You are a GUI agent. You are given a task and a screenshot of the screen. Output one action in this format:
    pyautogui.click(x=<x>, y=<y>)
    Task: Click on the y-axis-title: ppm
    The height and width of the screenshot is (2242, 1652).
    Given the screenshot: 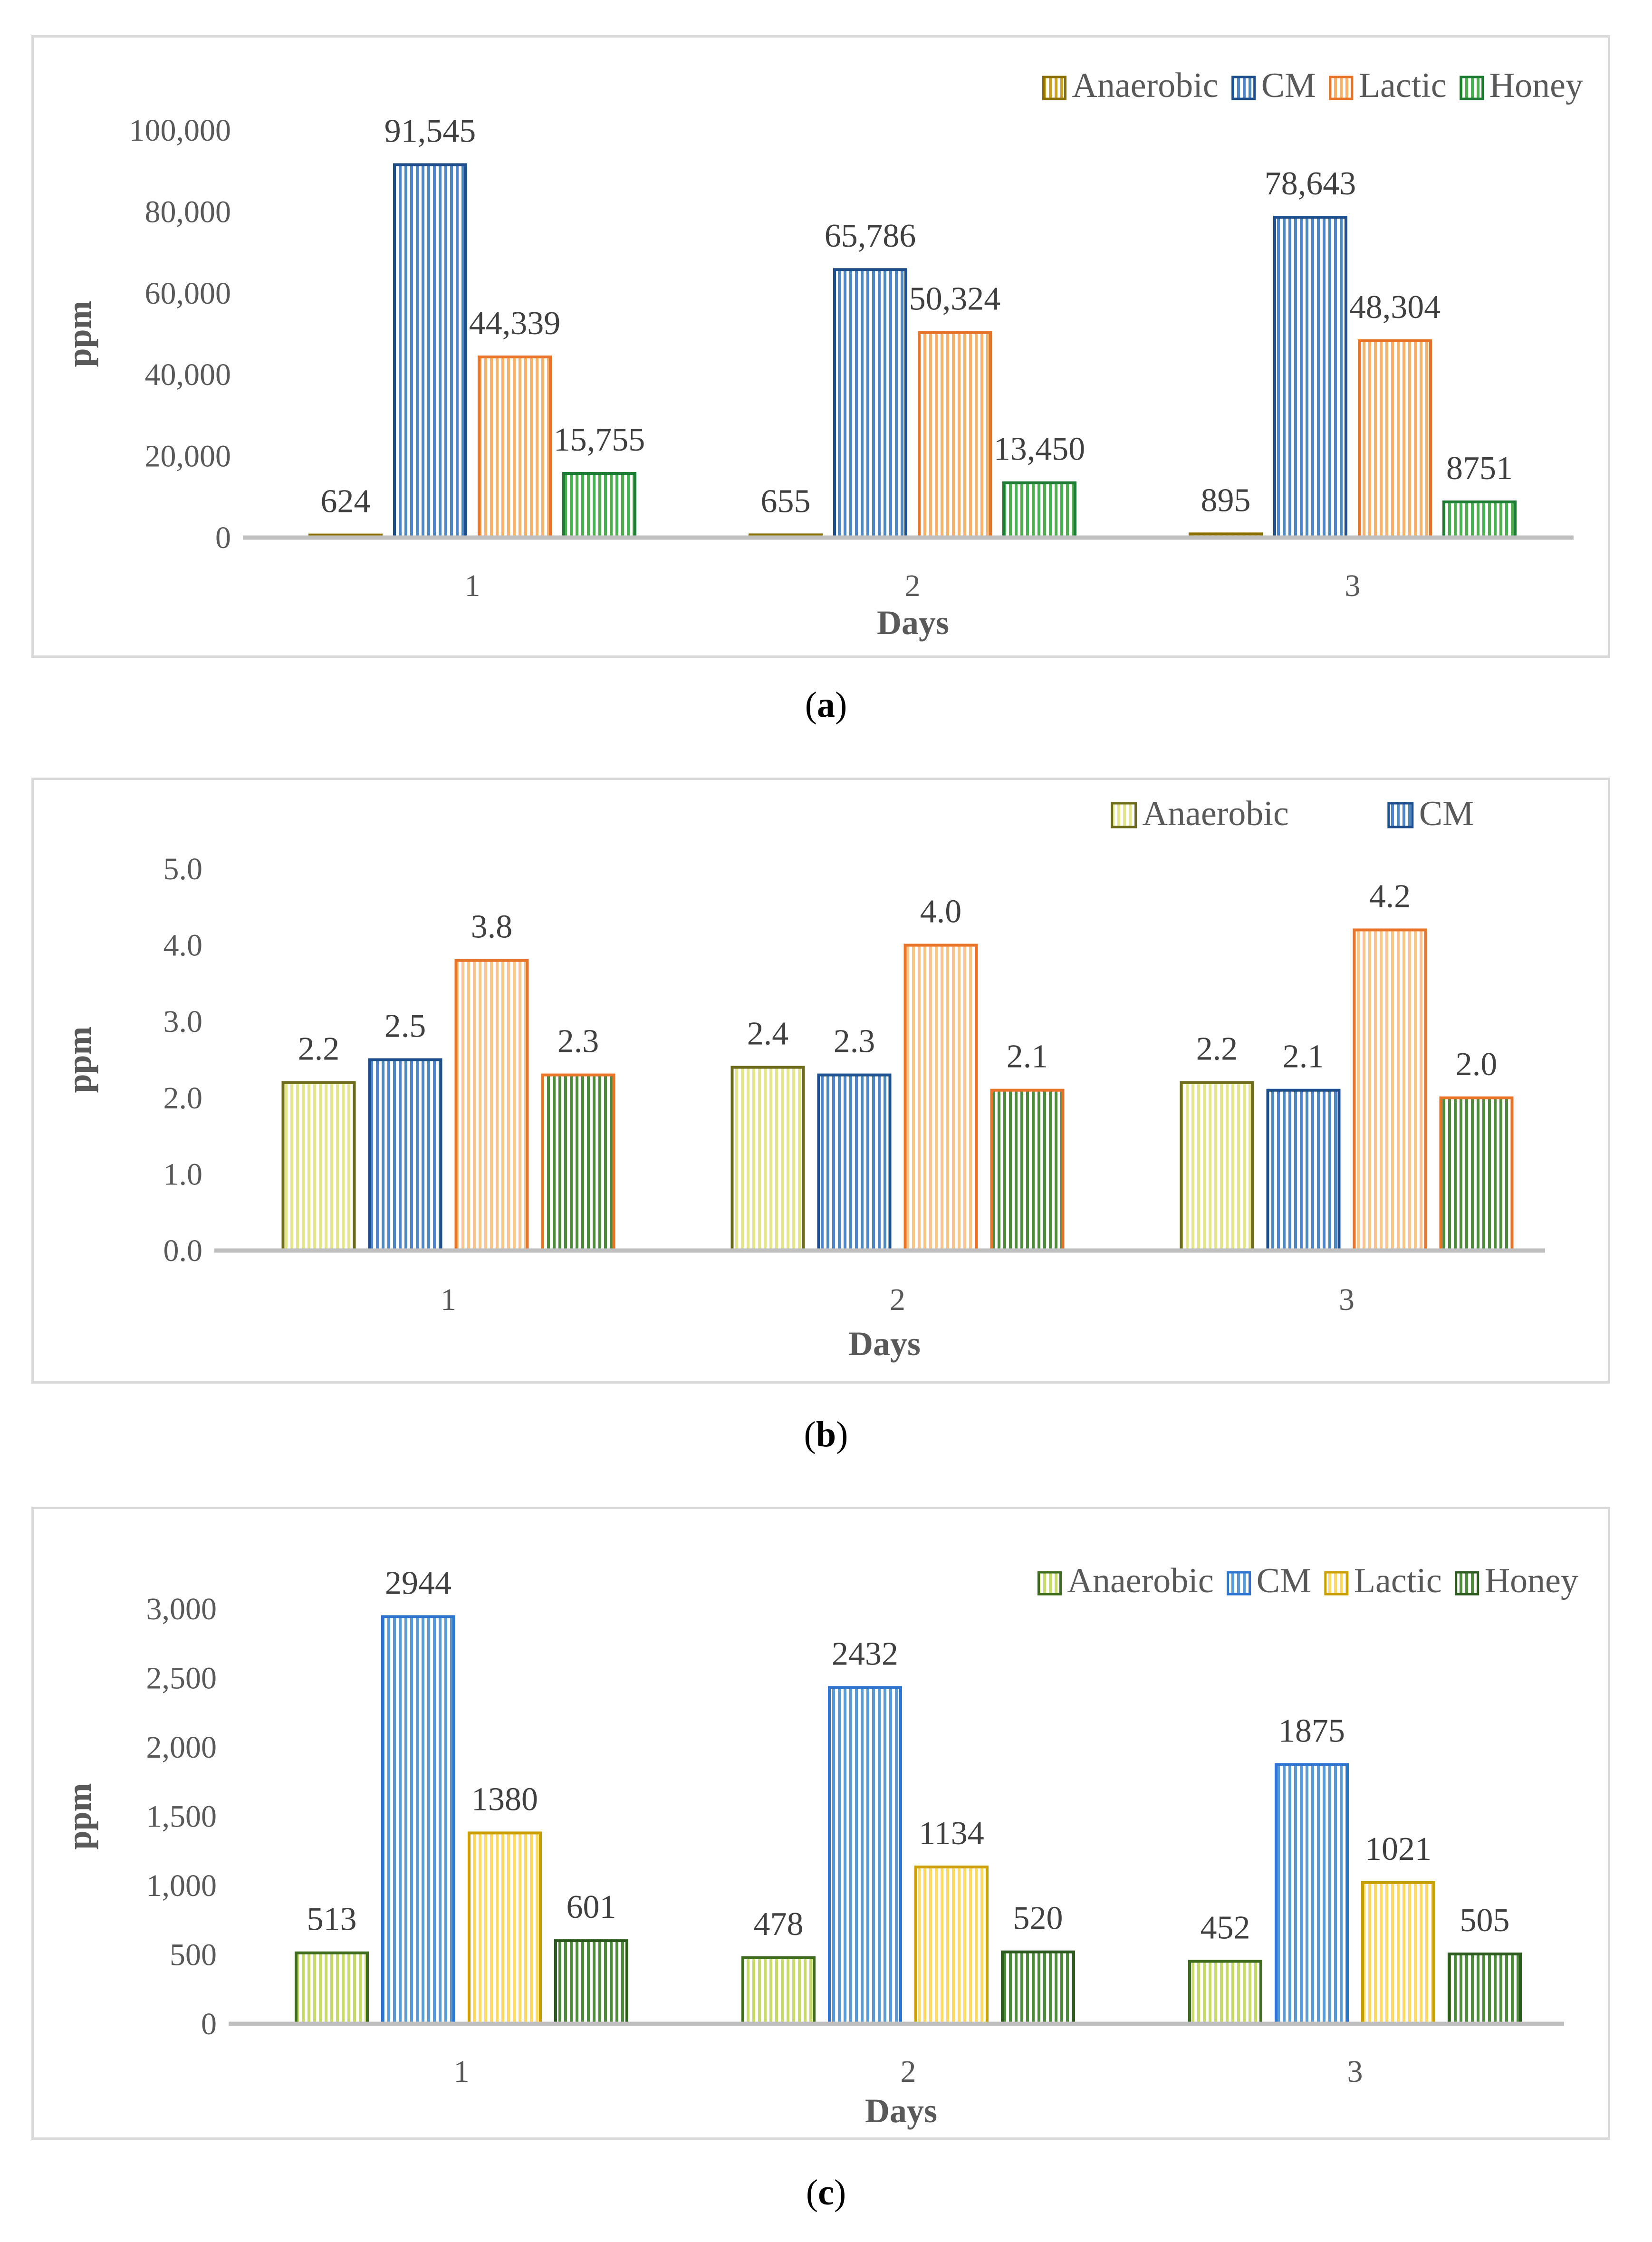 What is the action you would take?
    pyautogui.click(x=79, y=1060)
    